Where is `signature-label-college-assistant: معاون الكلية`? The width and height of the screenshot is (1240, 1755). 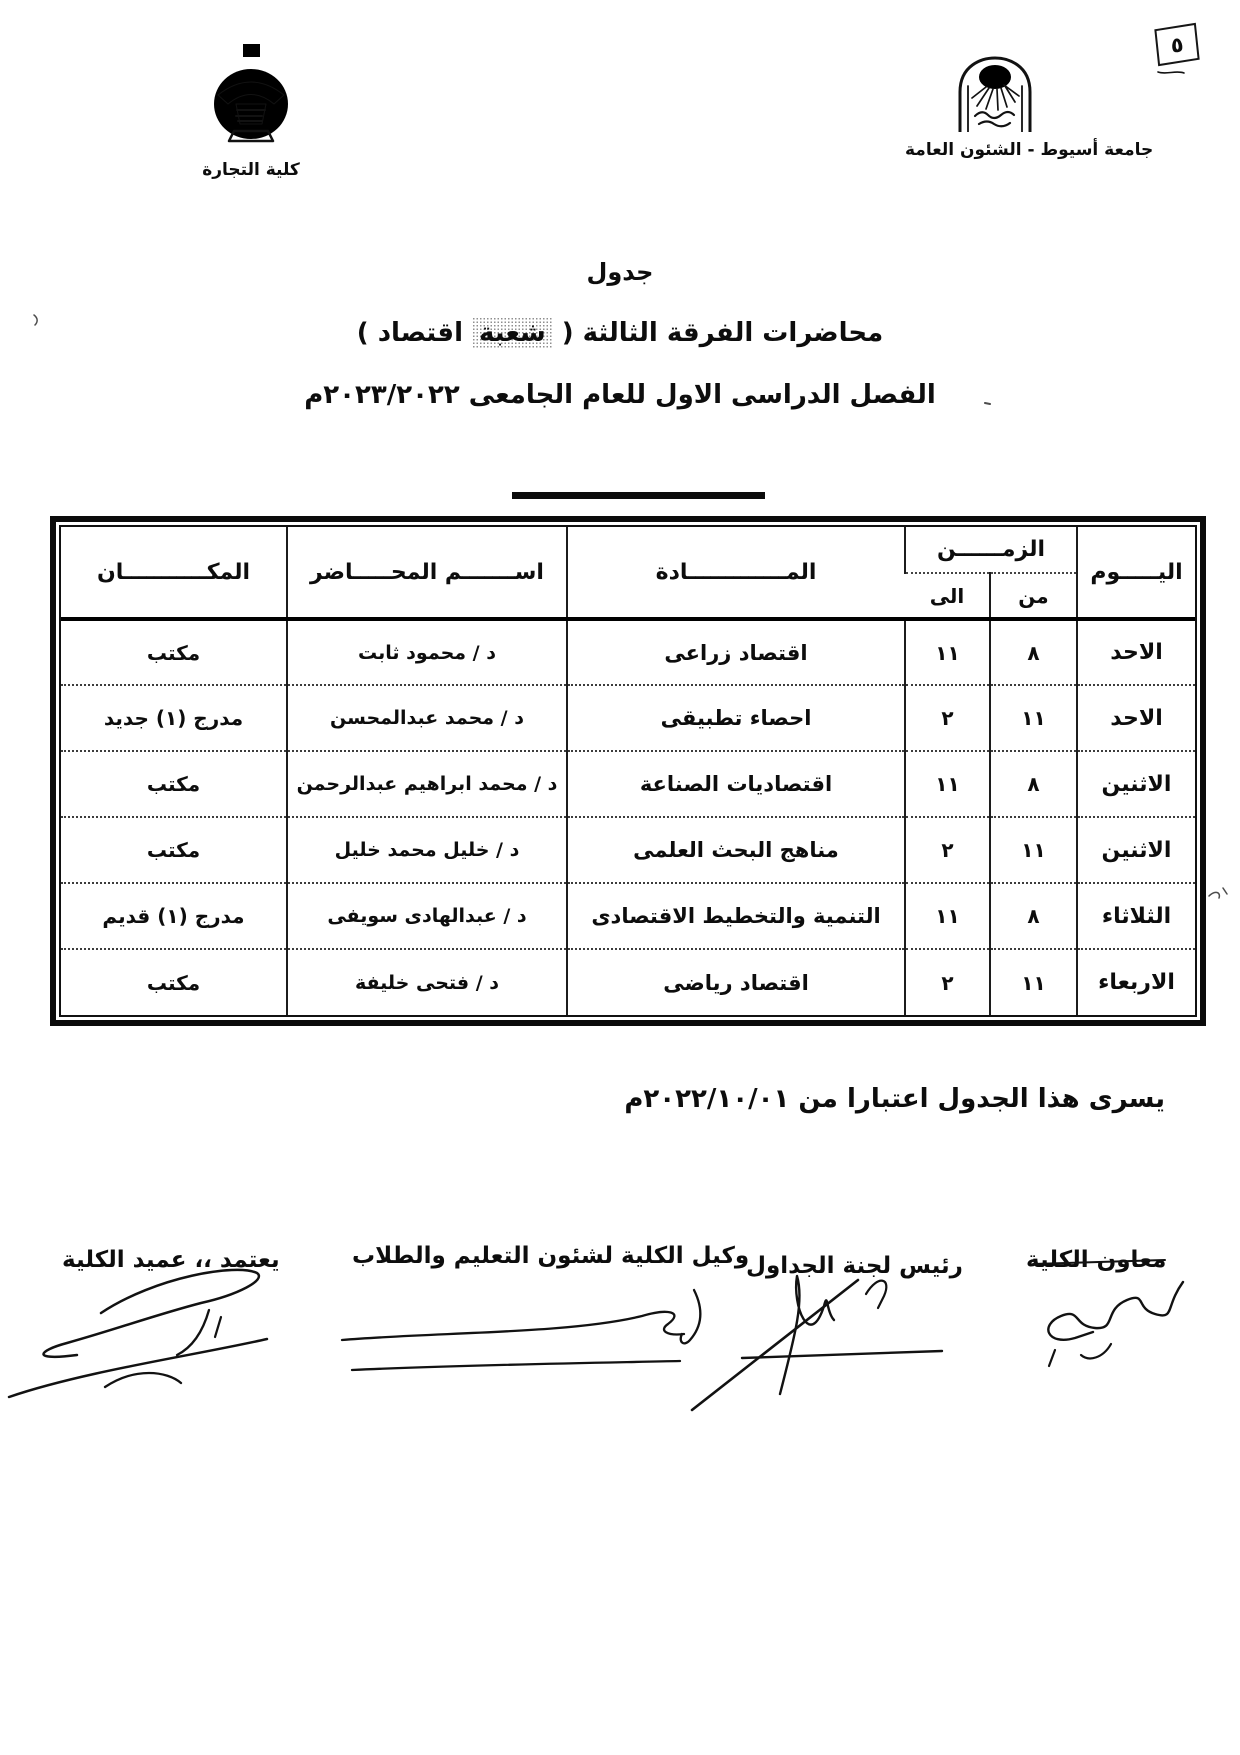
signature-label-college-assistant: معاون الكلية is located at coordinates (1096, 1260).